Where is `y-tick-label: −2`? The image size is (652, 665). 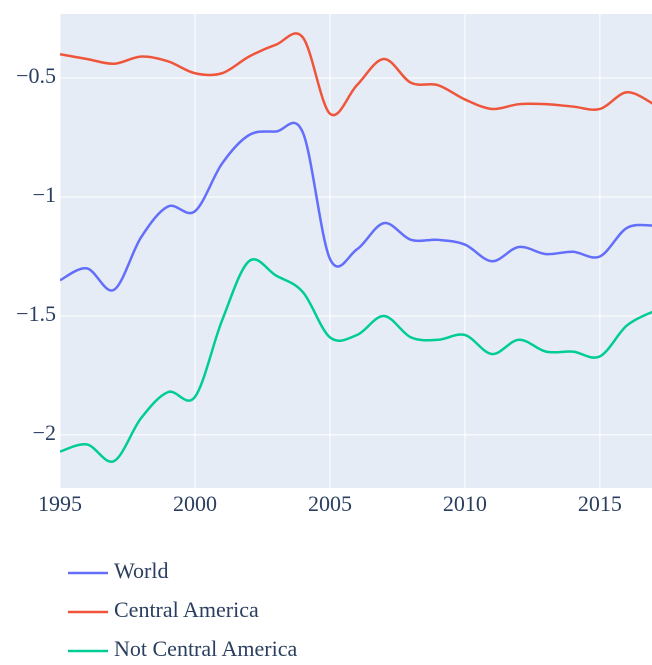 y-tick-label: −2 is located at coordinates (44, 432).